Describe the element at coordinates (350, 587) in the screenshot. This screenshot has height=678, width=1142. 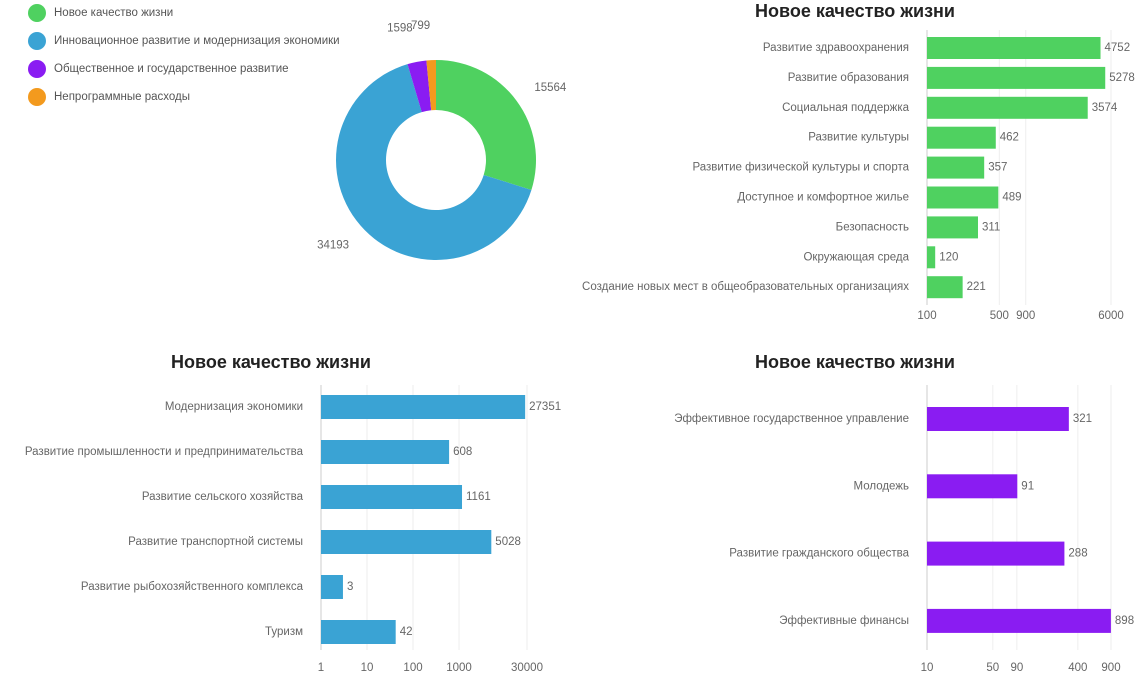
I see `value-label: 3` at that location.